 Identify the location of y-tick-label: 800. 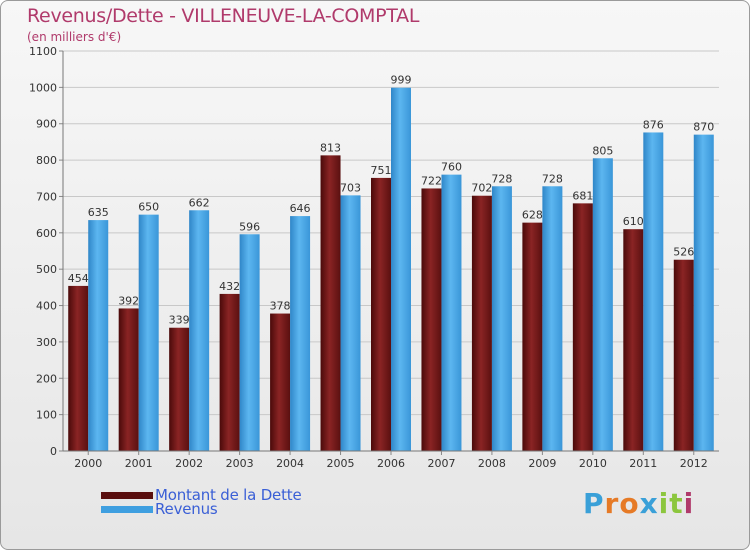
(46, 160).